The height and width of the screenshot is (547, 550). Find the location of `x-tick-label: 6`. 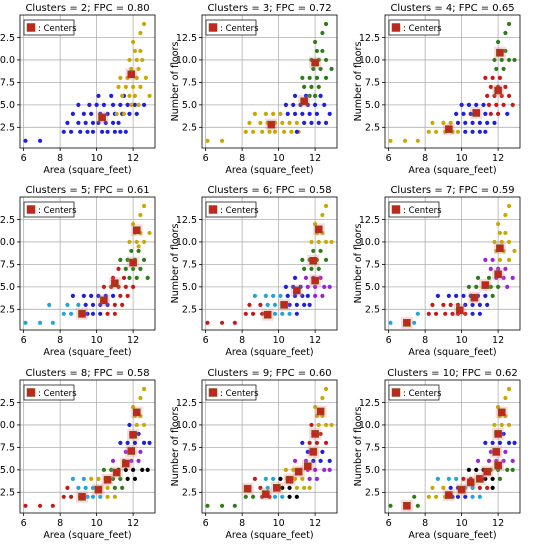

x-tick-label: 6 is located at coordinates (206, 158).